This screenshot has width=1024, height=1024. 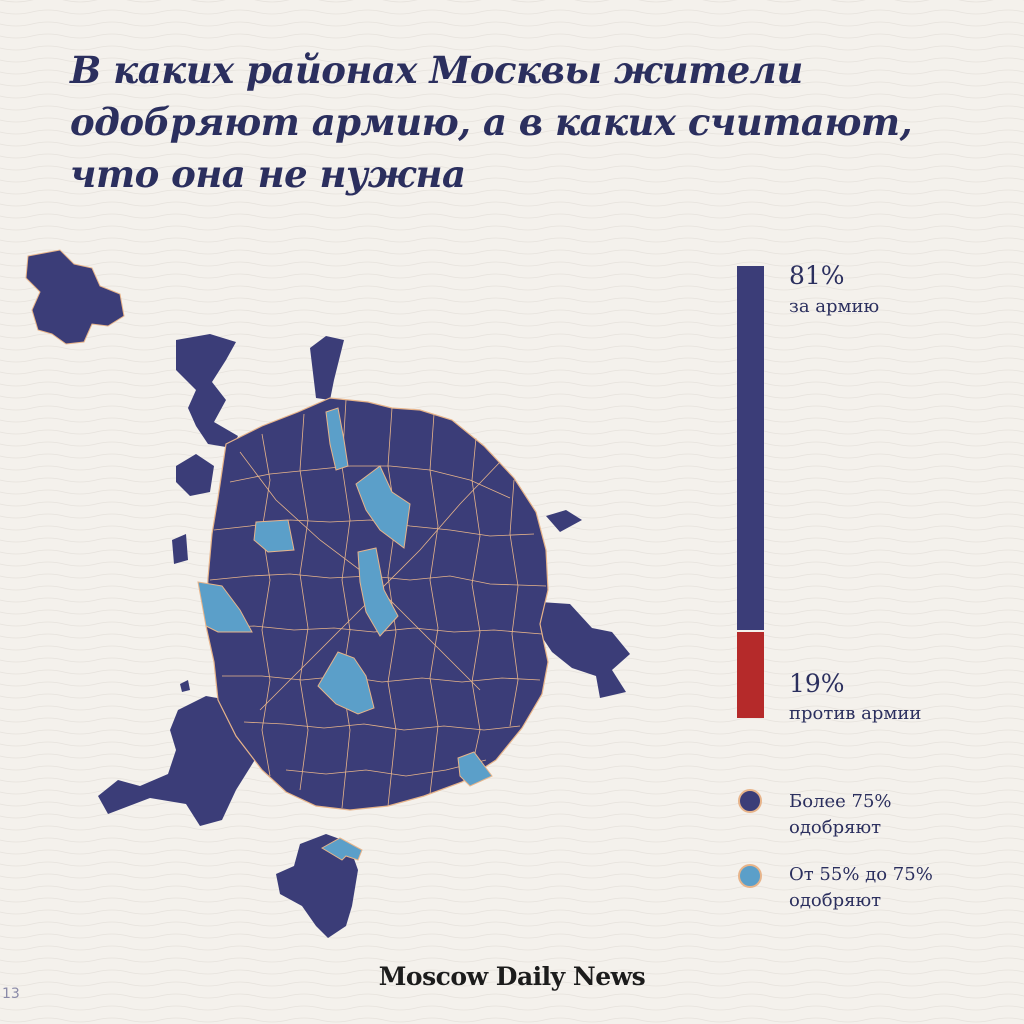 I want to click on legend-high-approval-swatch, so click(x=750, y=801).